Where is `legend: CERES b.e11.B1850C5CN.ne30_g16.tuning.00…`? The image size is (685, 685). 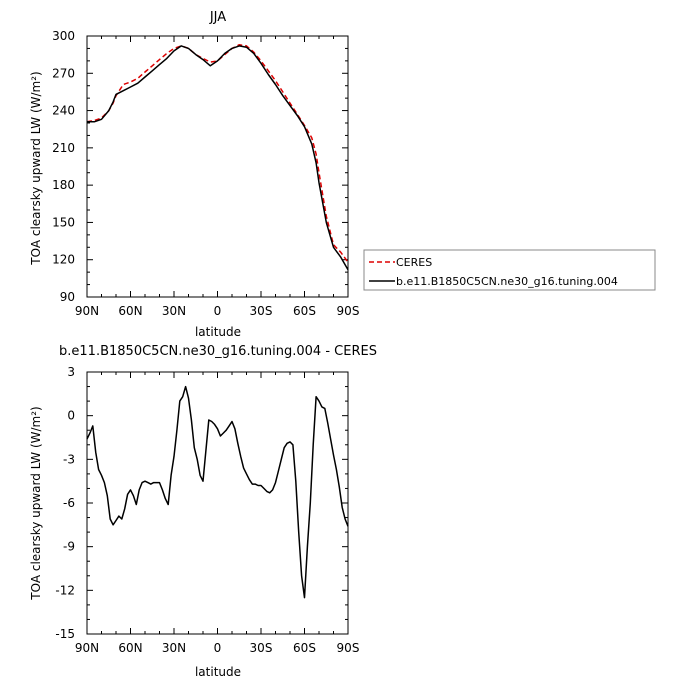 legend: CERES b.e11.B1850C5CN.ne30_g16.tuning.00… is located at coordinates (509, 270).